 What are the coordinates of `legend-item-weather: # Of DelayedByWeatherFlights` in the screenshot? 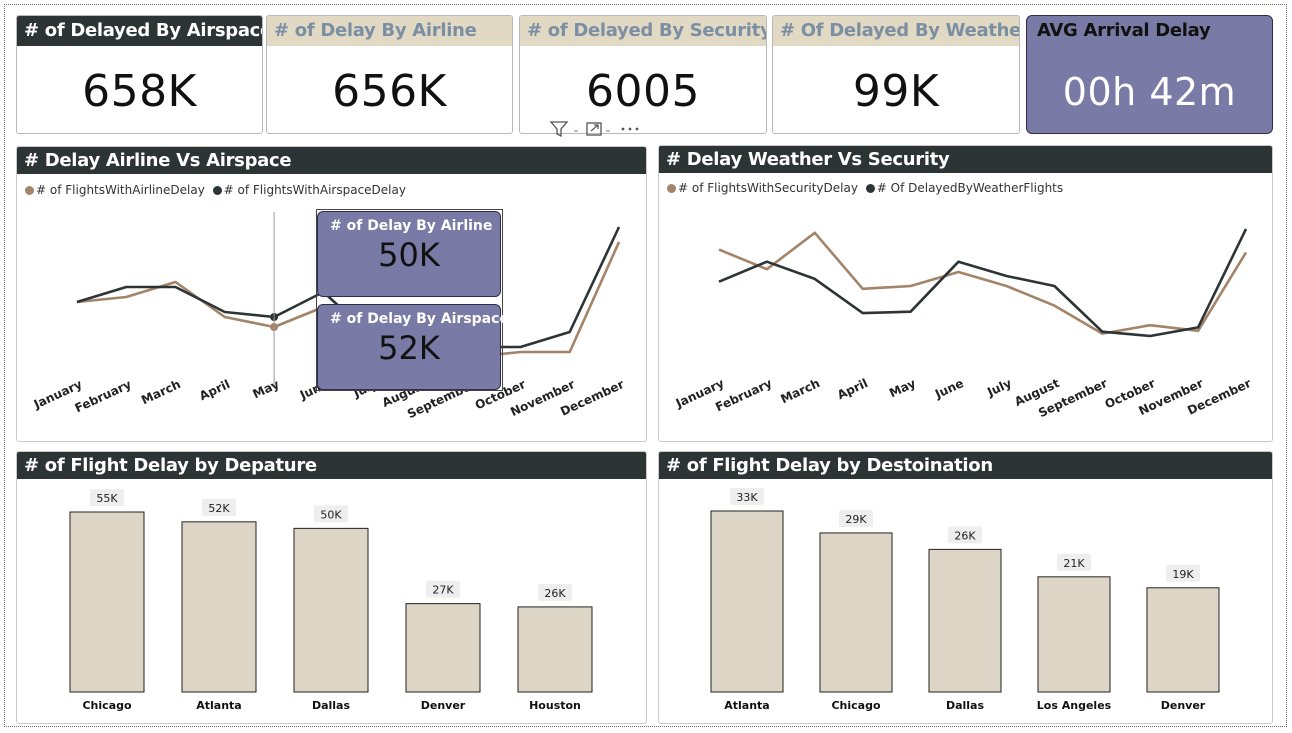 It's located at (964, 188).